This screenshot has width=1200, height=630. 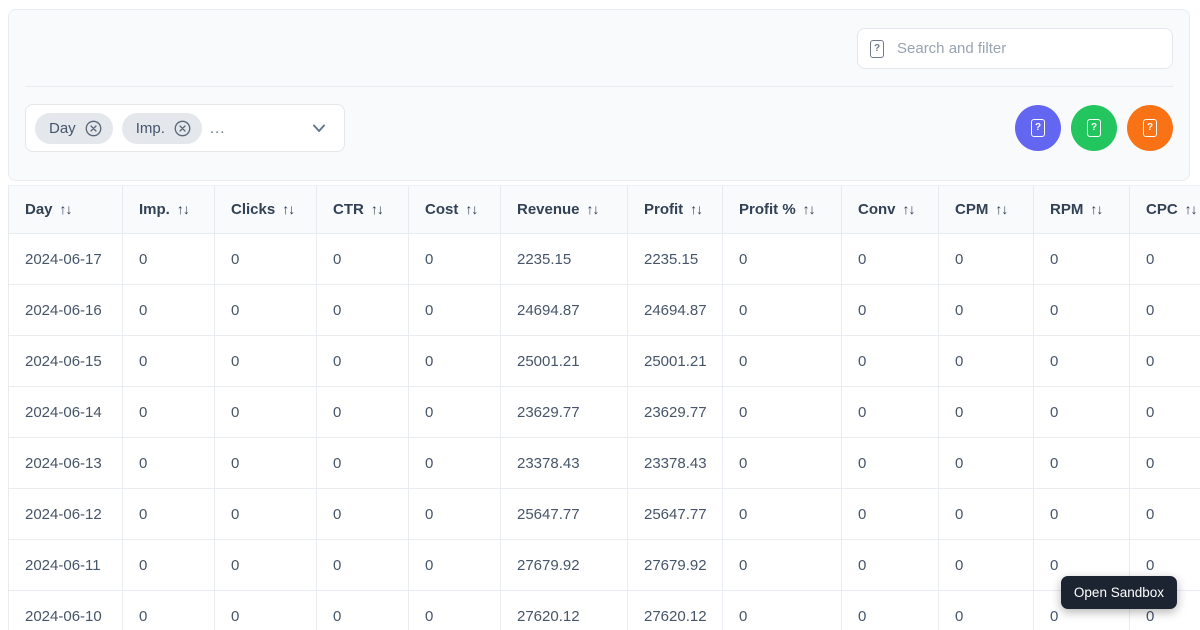 I want to click on search-input, so click(x=1027, y=48).